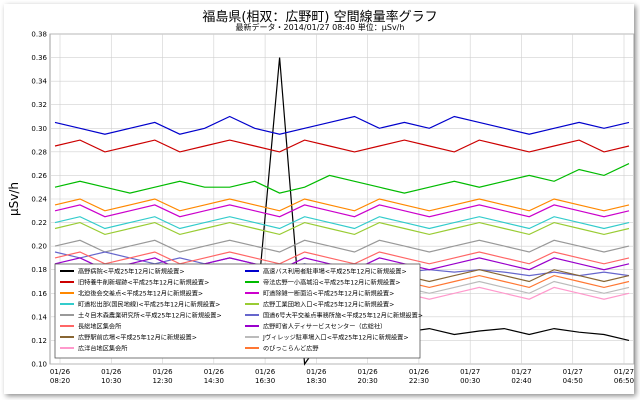 This screenshot has height=400, width=640. What do you see at coordinates (162, 381) in the screenshot?
I see `x-tick-time: 12:30` at bounding box center [162, 381].